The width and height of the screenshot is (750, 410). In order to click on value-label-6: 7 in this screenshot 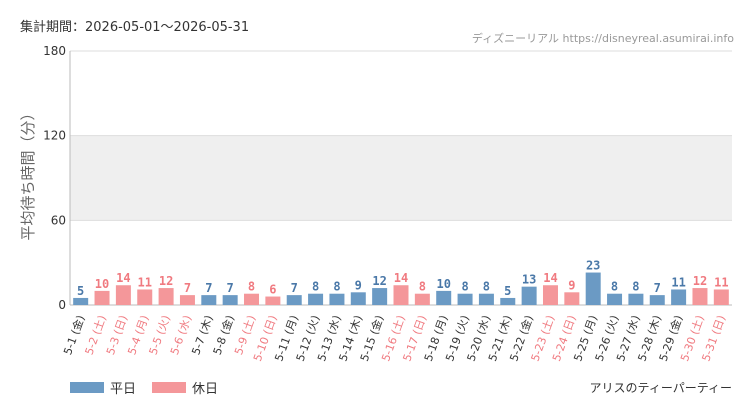, I will do `click(187, 288)`.